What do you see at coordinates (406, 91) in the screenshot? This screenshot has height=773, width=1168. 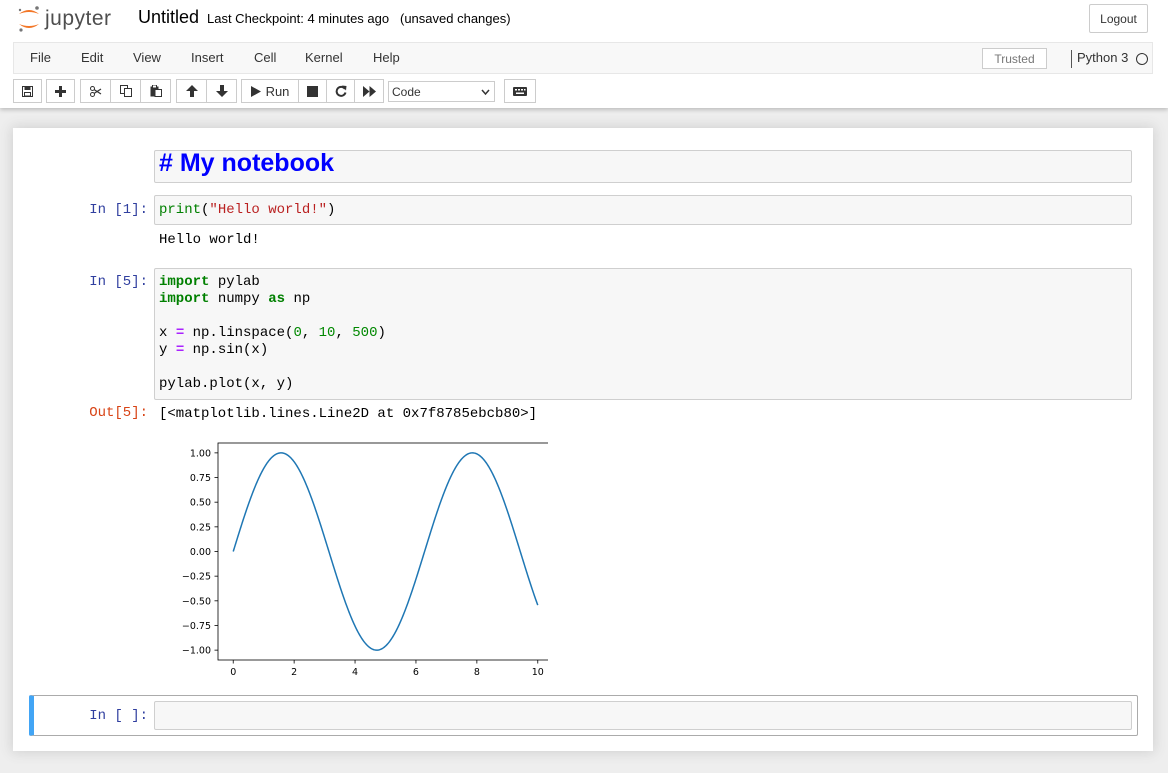 I see `cell-type-value: Code` at bounding box center [406, 91].